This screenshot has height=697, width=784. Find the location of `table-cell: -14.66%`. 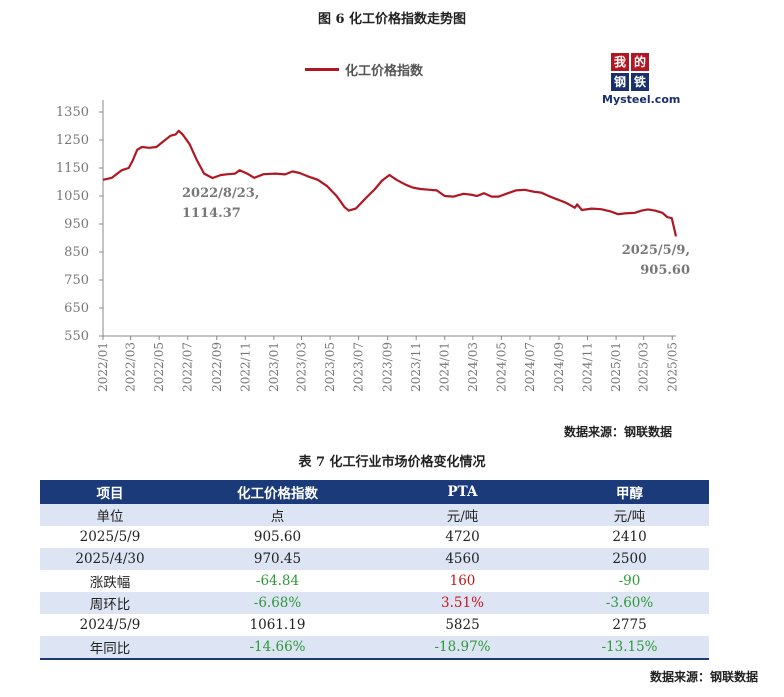

table-cell: -14.66% is located at coordinates (277, 648).